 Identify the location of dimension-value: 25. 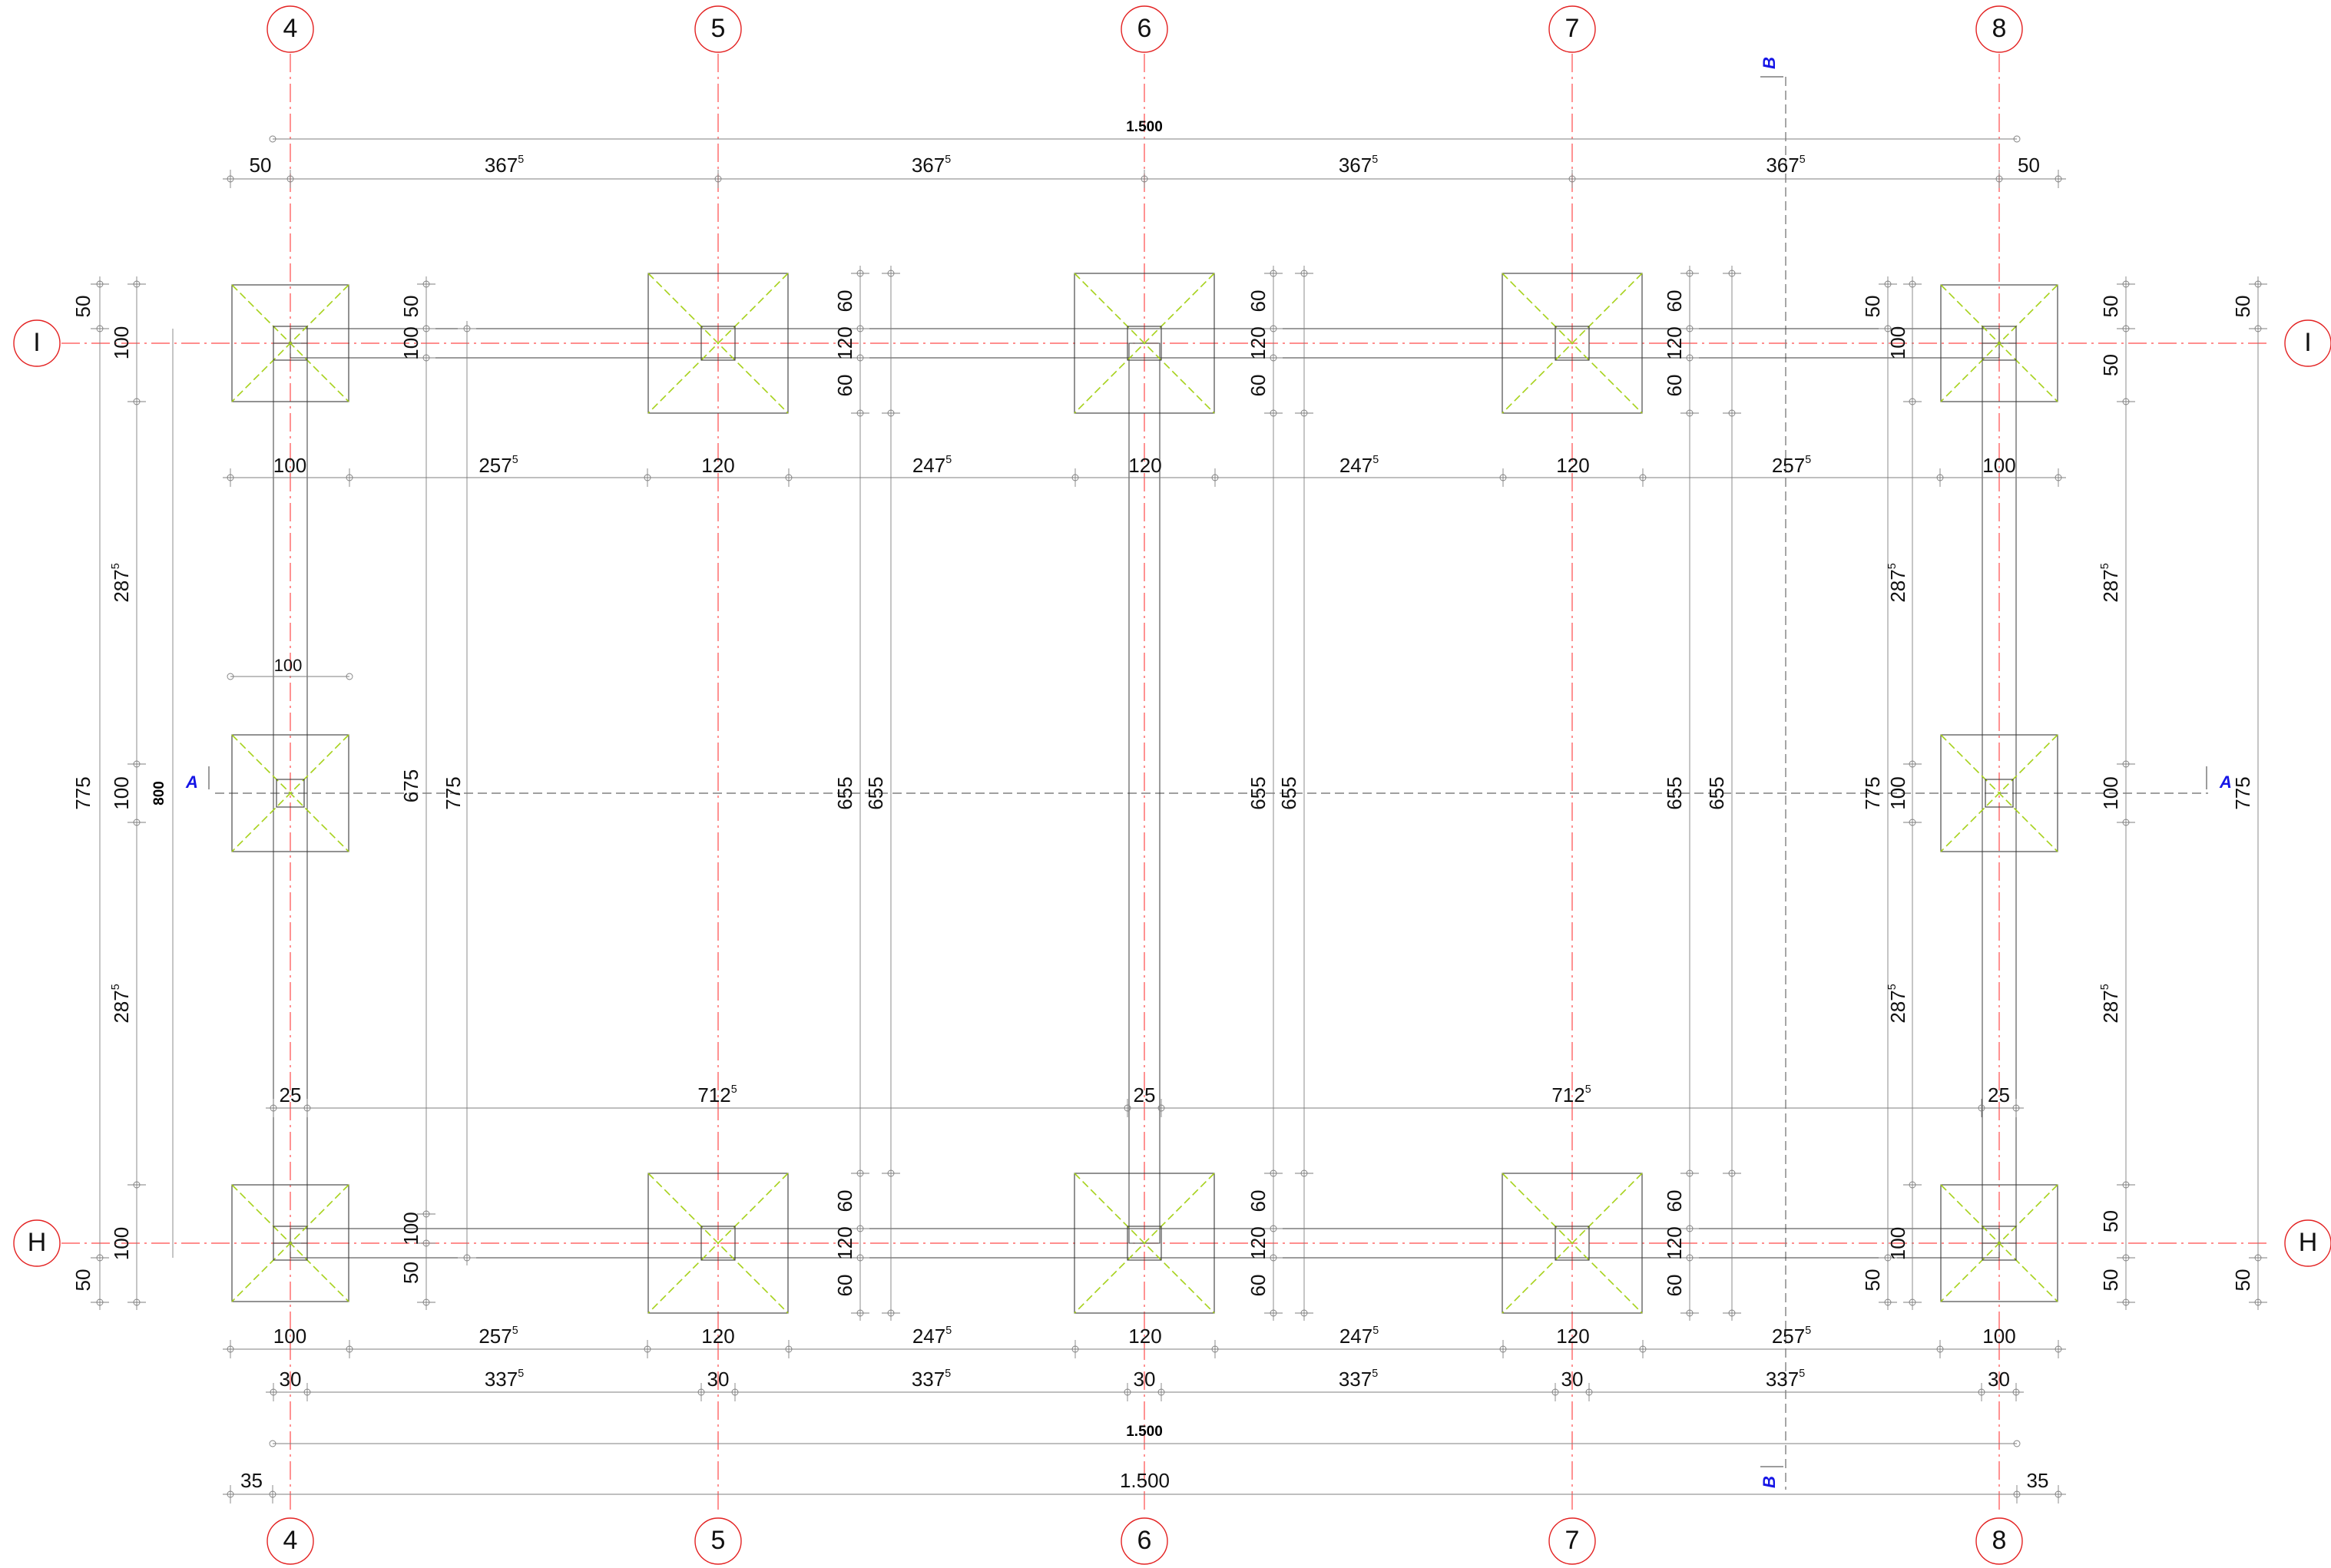
(291, 1095).